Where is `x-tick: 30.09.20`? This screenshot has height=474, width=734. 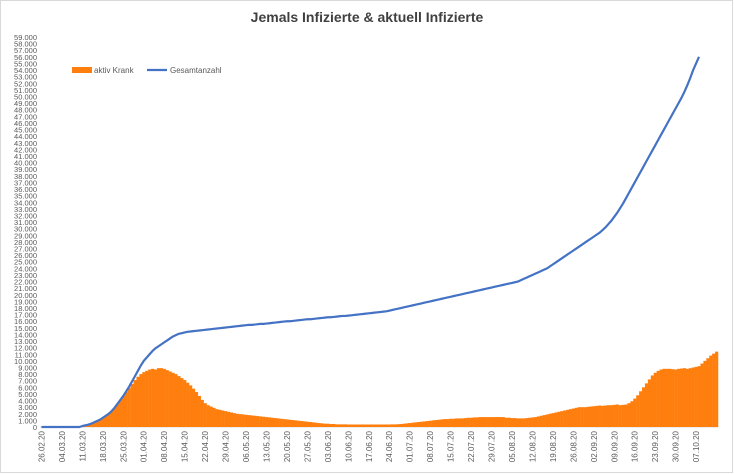
x-tick: 30.09.20 is located at coordinates (676, 446).